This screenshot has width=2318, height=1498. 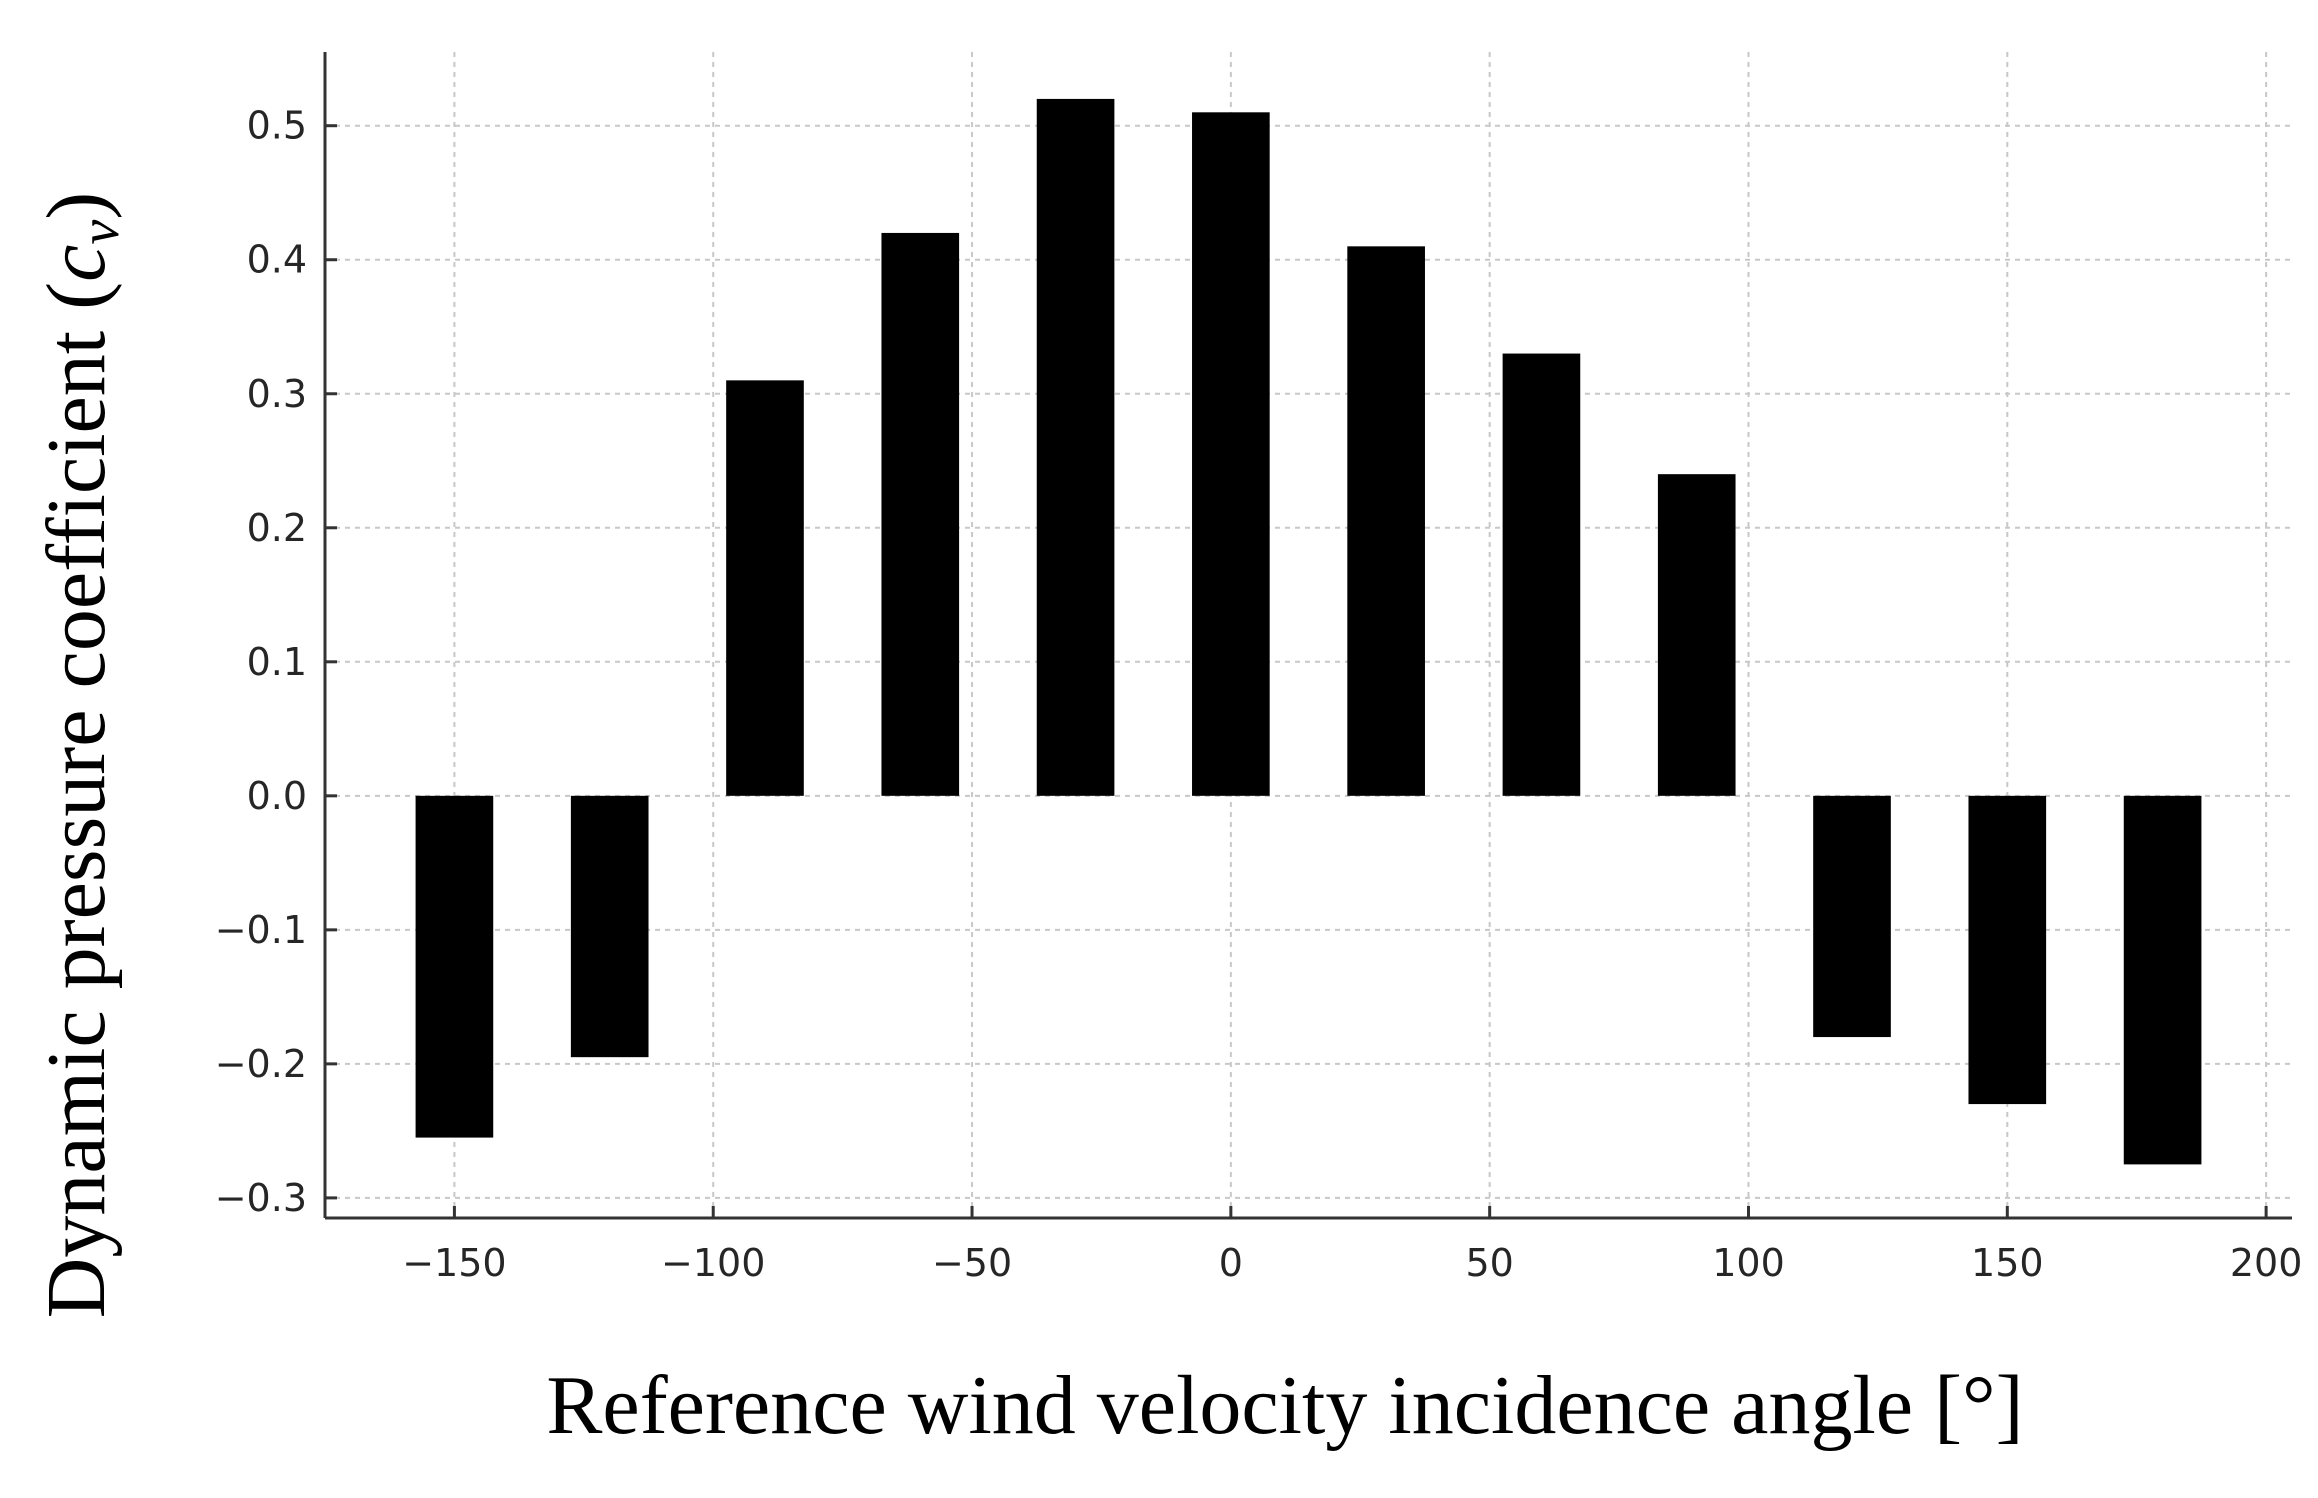 I want to click on x-tick-label: −50, so click(x=972, y=1263).